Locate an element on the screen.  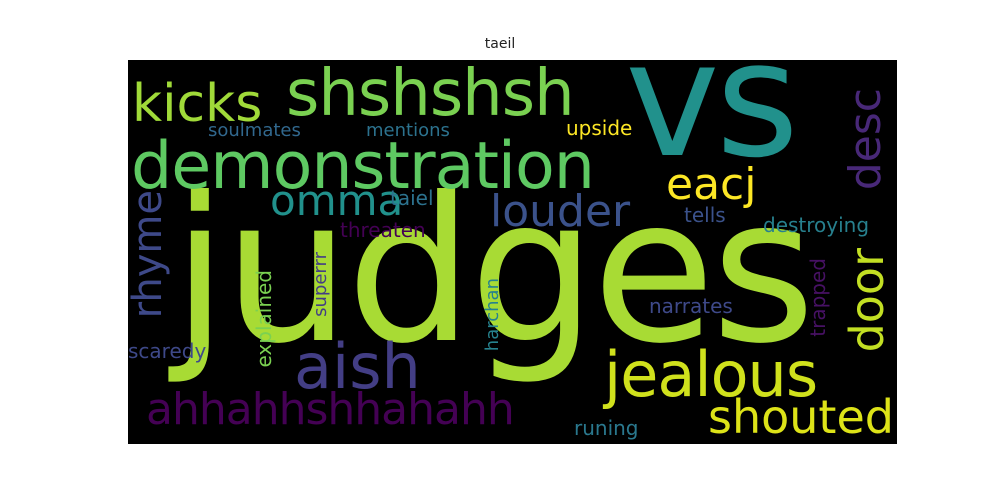
word-aish: aish is located at coordinates (357, 366).